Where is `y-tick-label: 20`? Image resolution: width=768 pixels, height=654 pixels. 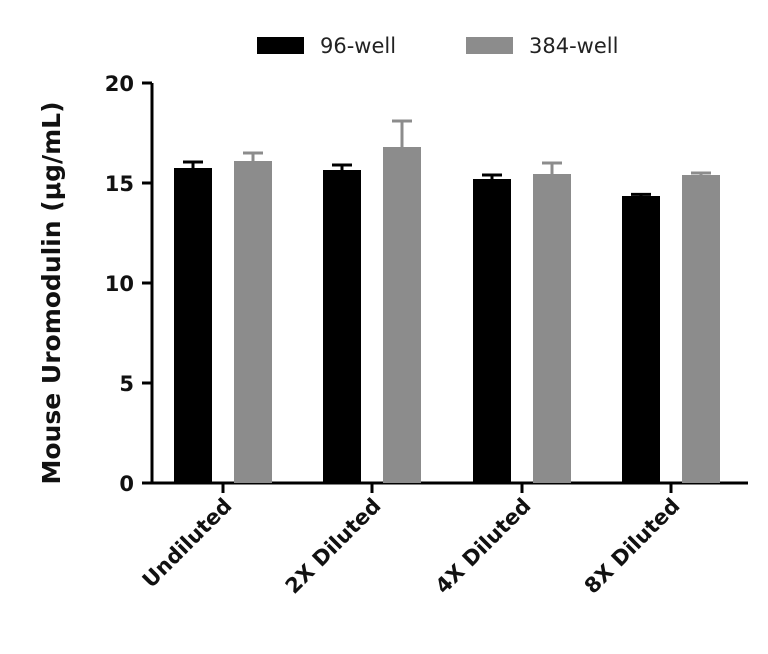
y-tick-label: 20 is located at coordinates (119, 84).